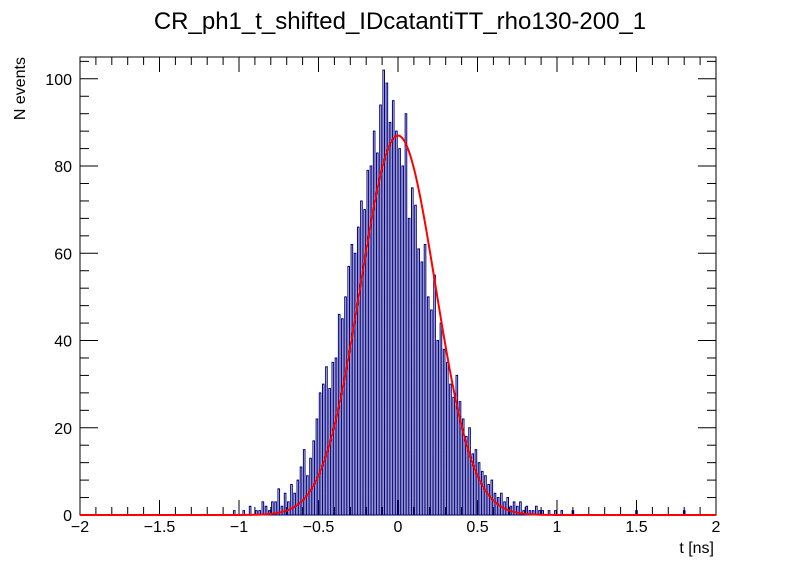 The image size is (796, 572). I want to click on x-tick-label: 0, so click(398, 527).